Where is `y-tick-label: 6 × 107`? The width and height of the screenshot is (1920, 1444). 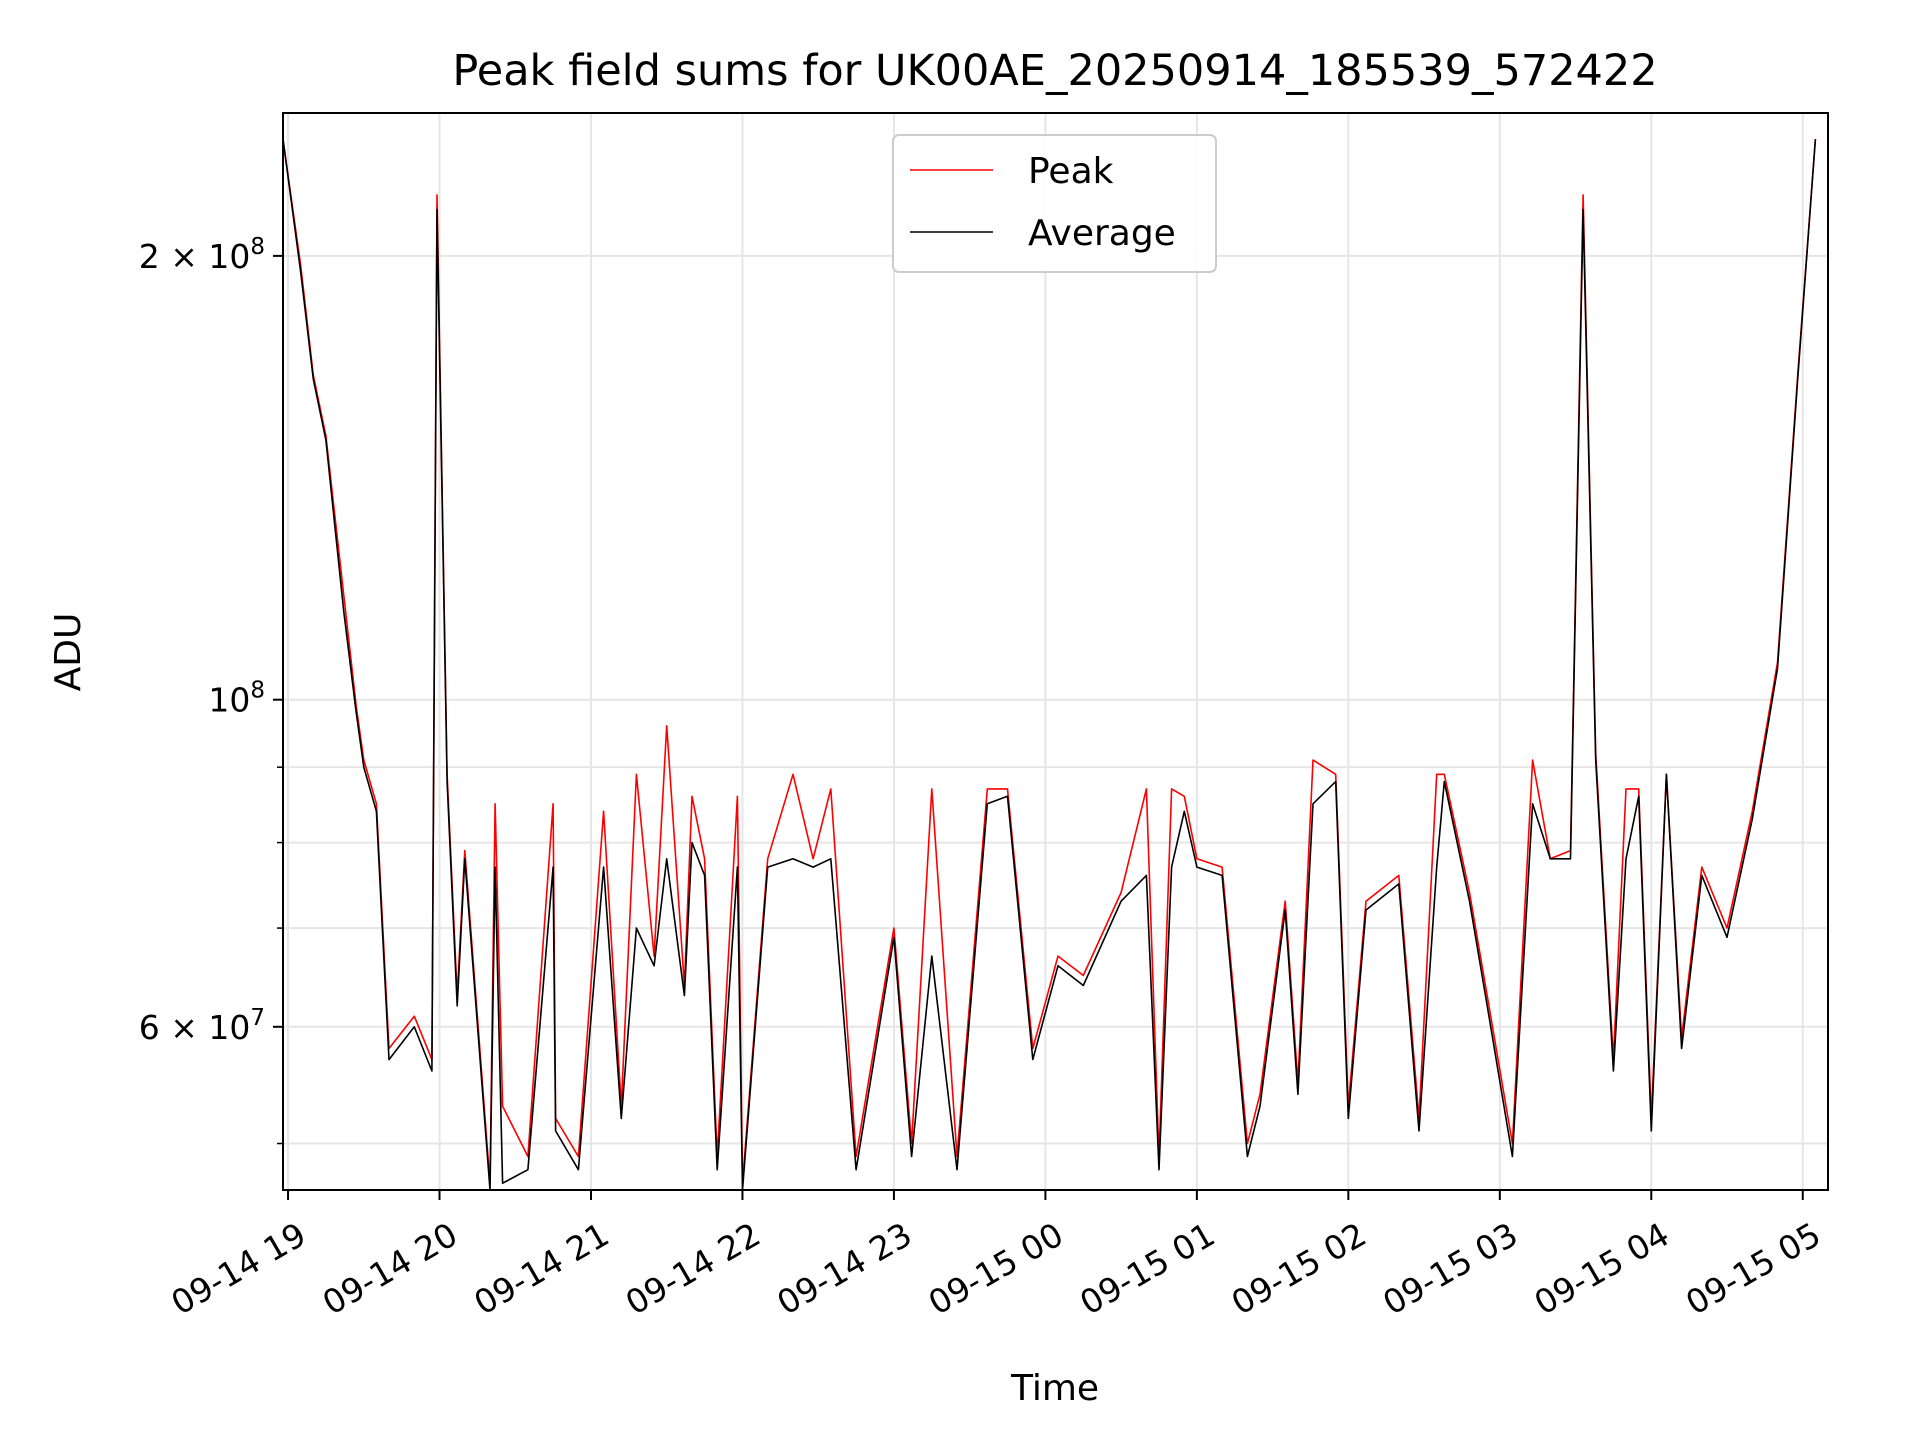
y-tick-label: 6 × 107 is located at coordinates (202, 1026).